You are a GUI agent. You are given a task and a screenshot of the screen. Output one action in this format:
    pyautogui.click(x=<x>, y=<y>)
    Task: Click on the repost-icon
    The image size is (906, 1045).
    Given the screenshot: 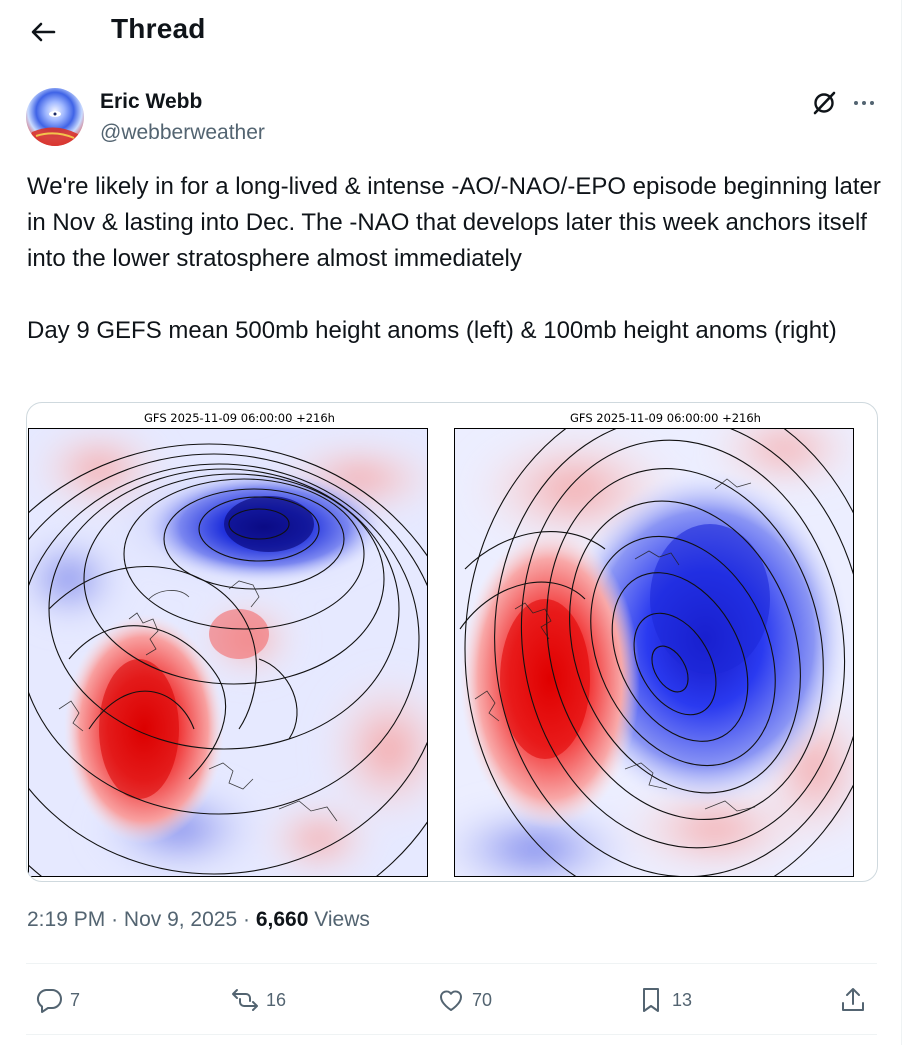 What is the action you would take?
    pyautogui.click(x=245, y=1000)
    